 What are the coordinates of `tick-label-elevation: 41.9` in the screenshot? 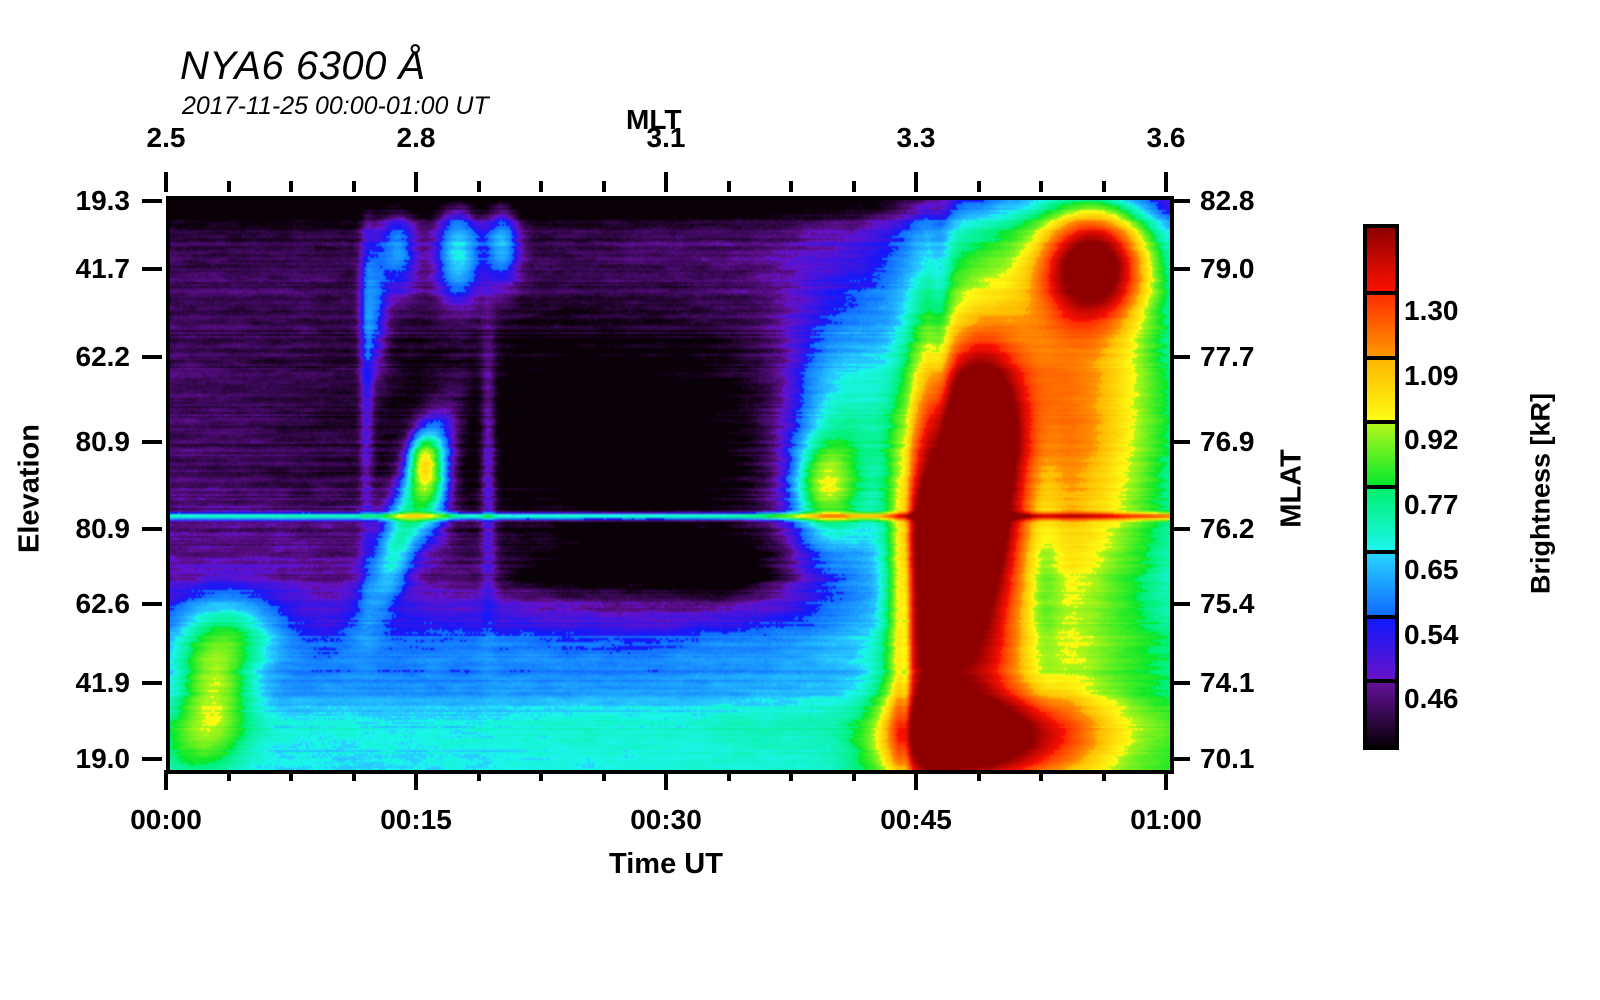 It's located at (103, 683).